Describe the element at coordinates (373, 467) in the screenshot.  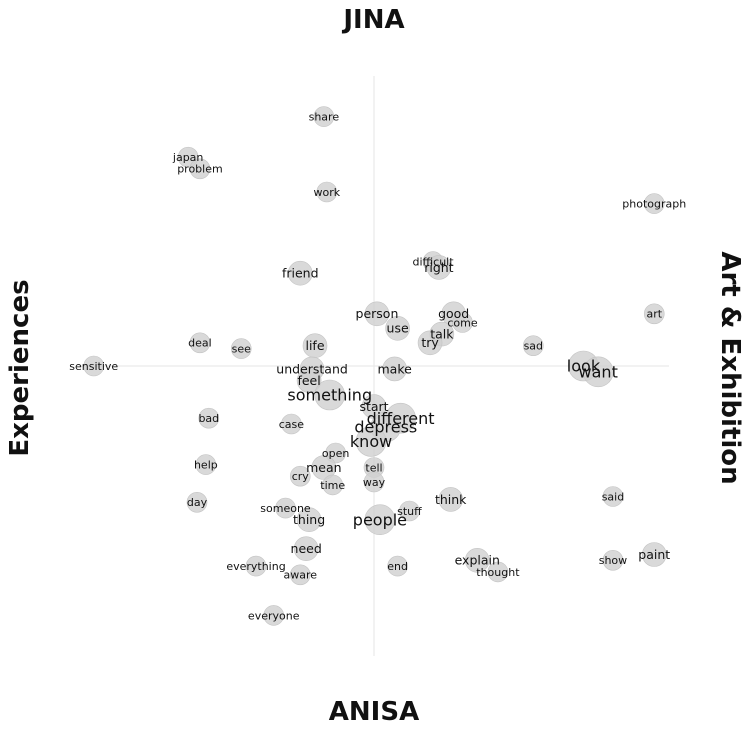
I see `point-label: tell` at that location.